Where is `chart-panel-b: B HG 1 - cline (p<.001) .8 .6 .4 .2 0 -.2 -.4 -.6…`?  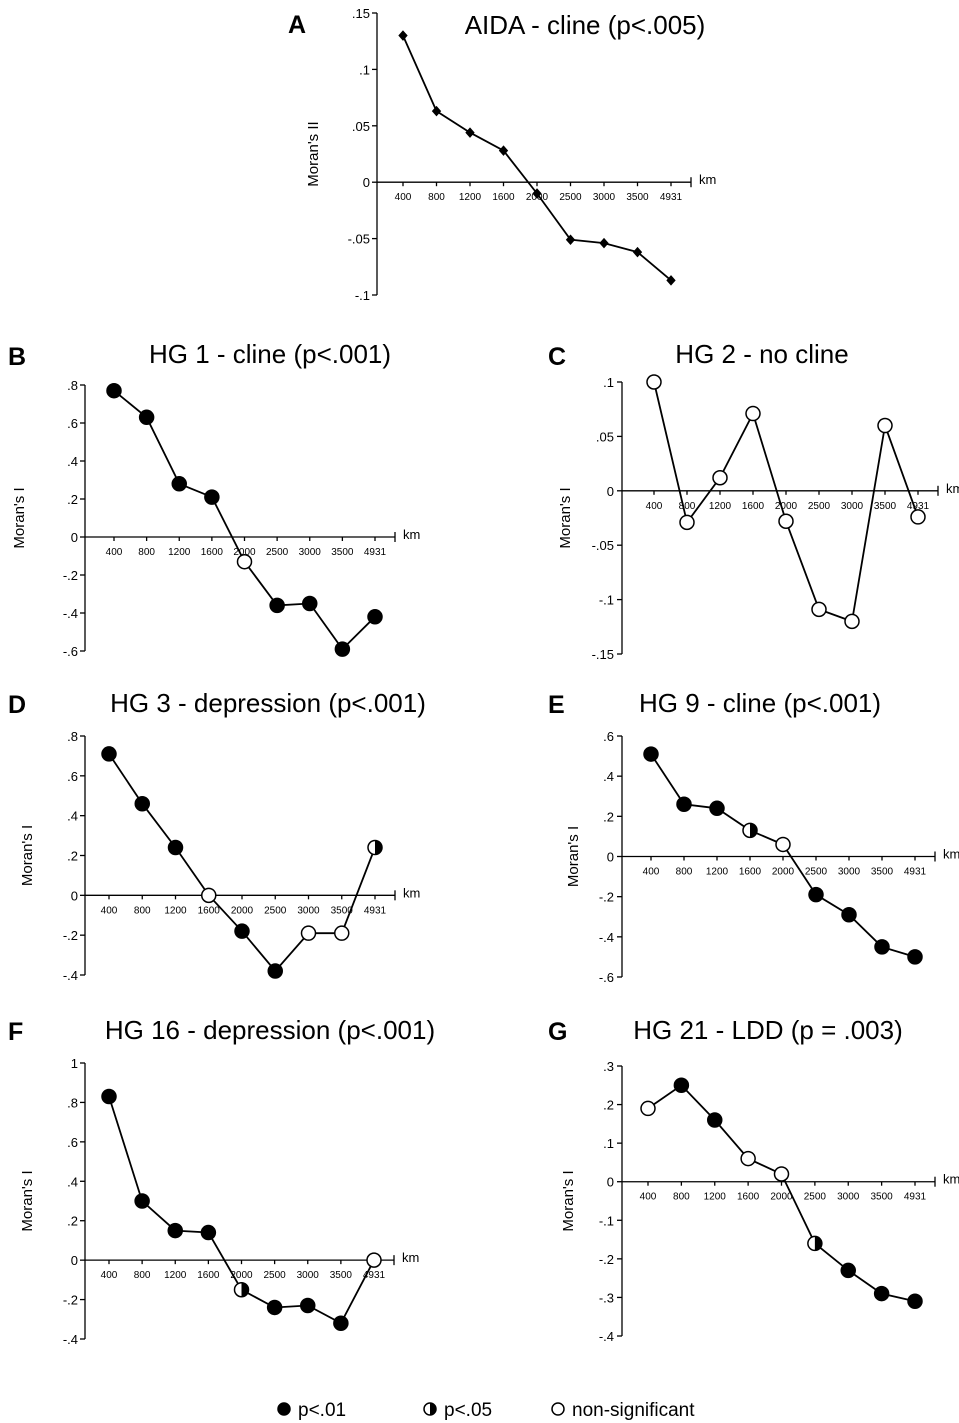 chart-panel-b: B HG 1 - cline (p<.001) .8 .6 .4 .2 0 -.2 -.4 -.6… is located at coordinates (214, 499).